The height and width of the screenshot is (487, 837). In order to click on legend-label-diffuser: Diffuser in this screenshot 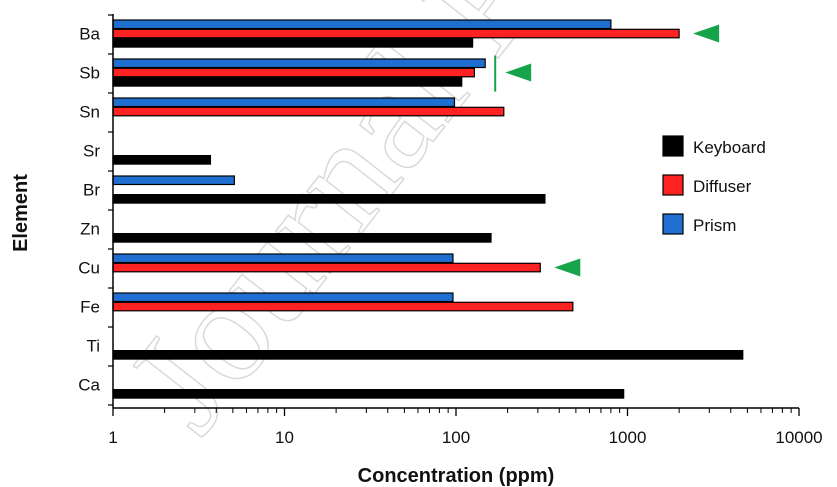, I will do `click(722, 186)`.